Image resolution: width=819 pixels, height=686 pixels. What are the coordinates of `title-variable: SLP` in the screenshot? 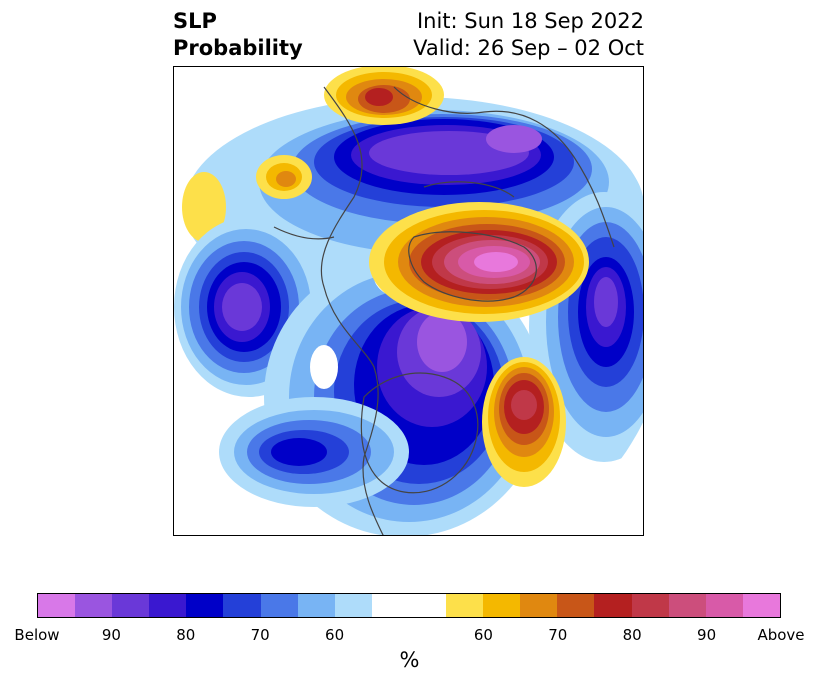 It's located at (195, 21).